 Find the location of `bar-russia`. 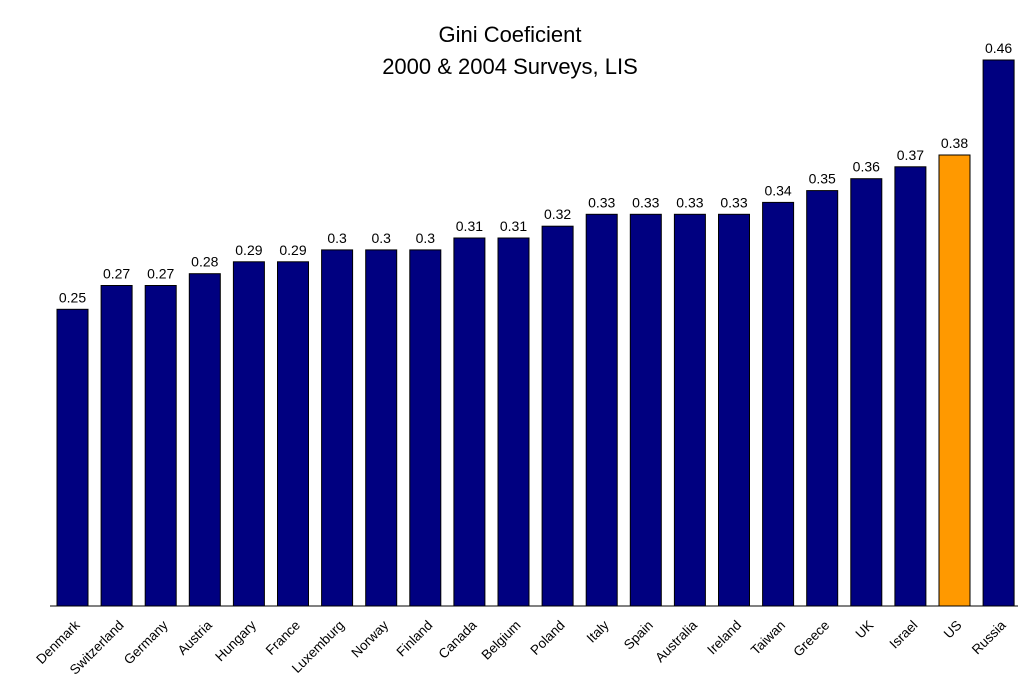

bar-russia is located at coordinates (998, 333).